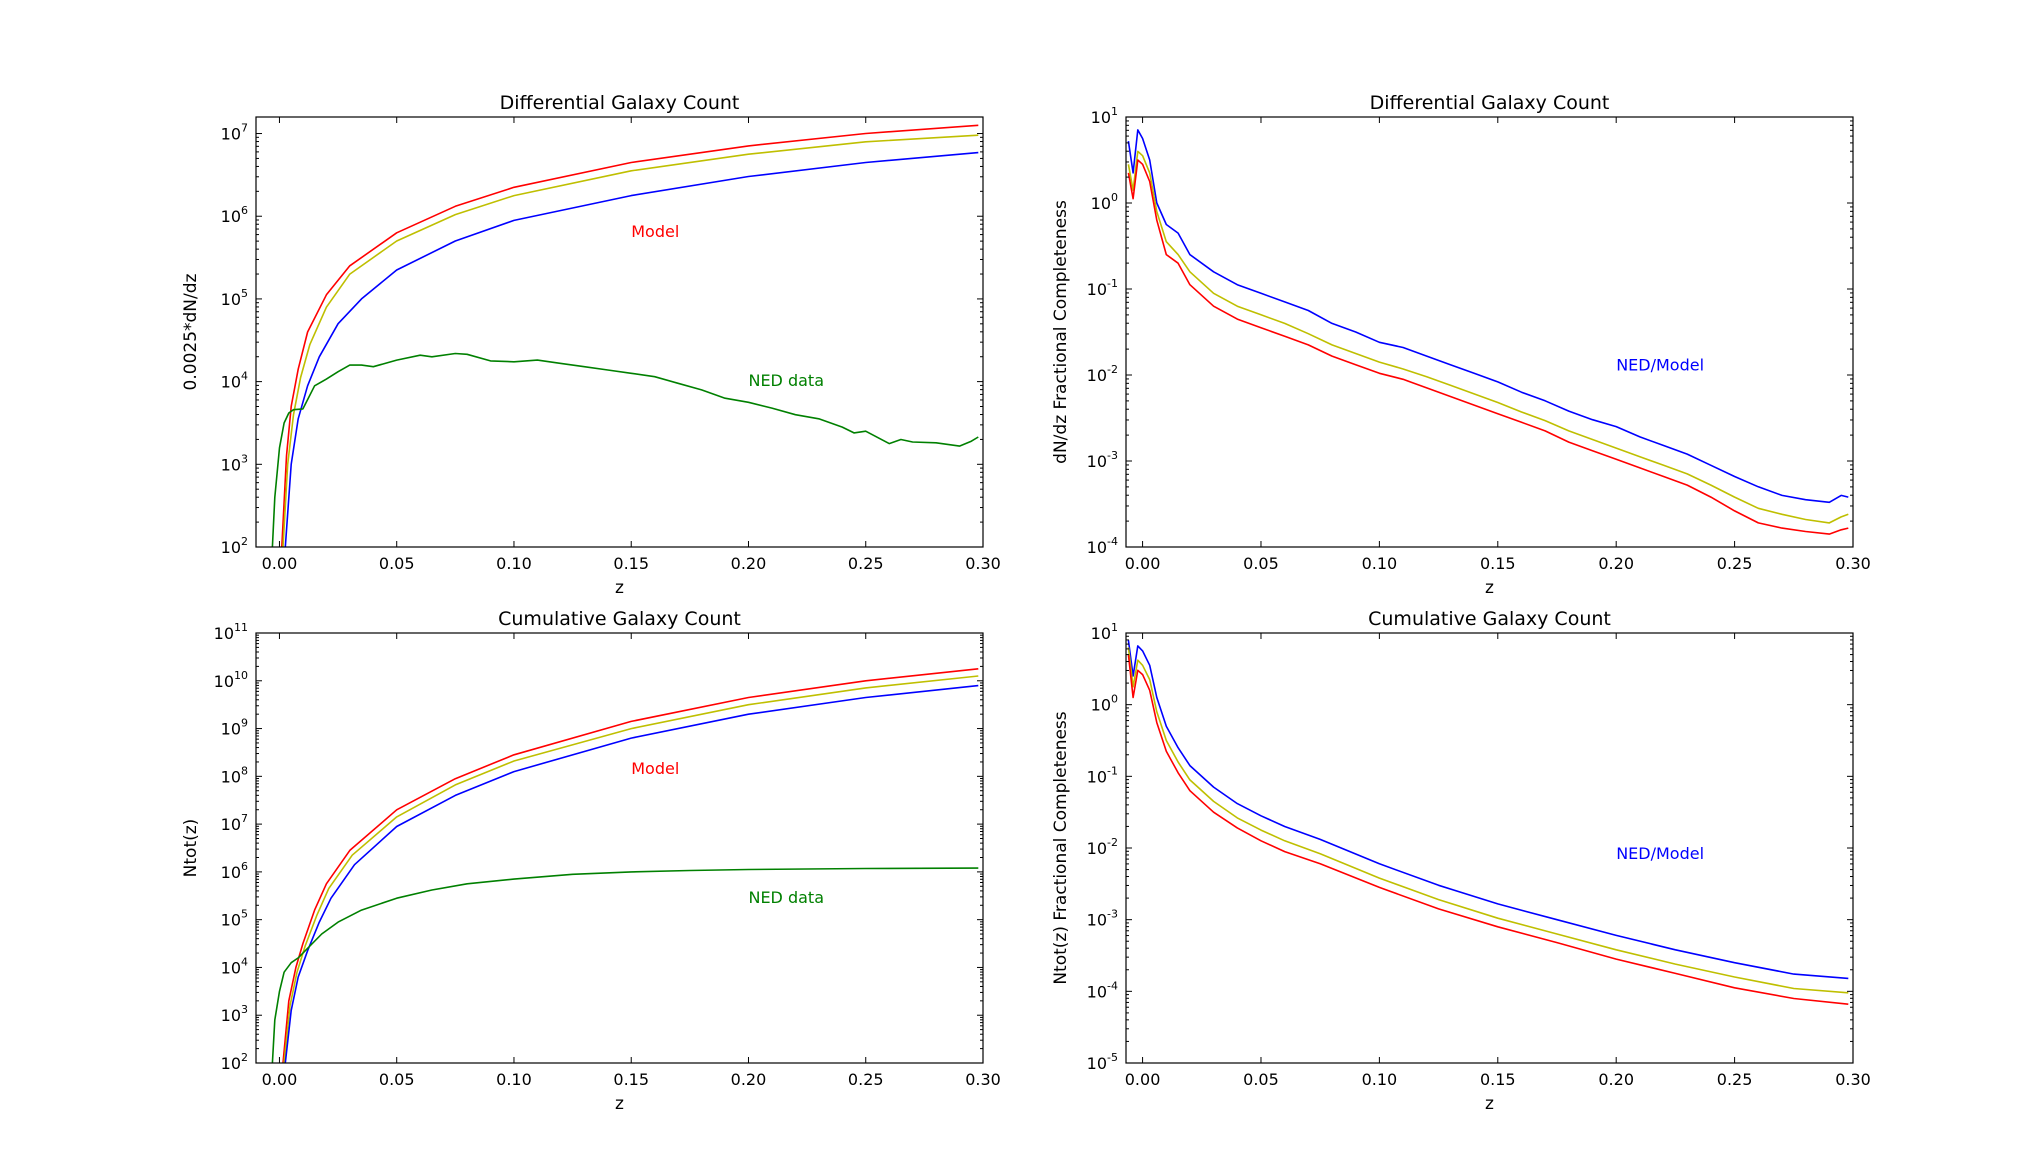  Describe the element at coordinates (234, 775) in the screenshot. I see `y-tick-label: 10⁸` at that location.